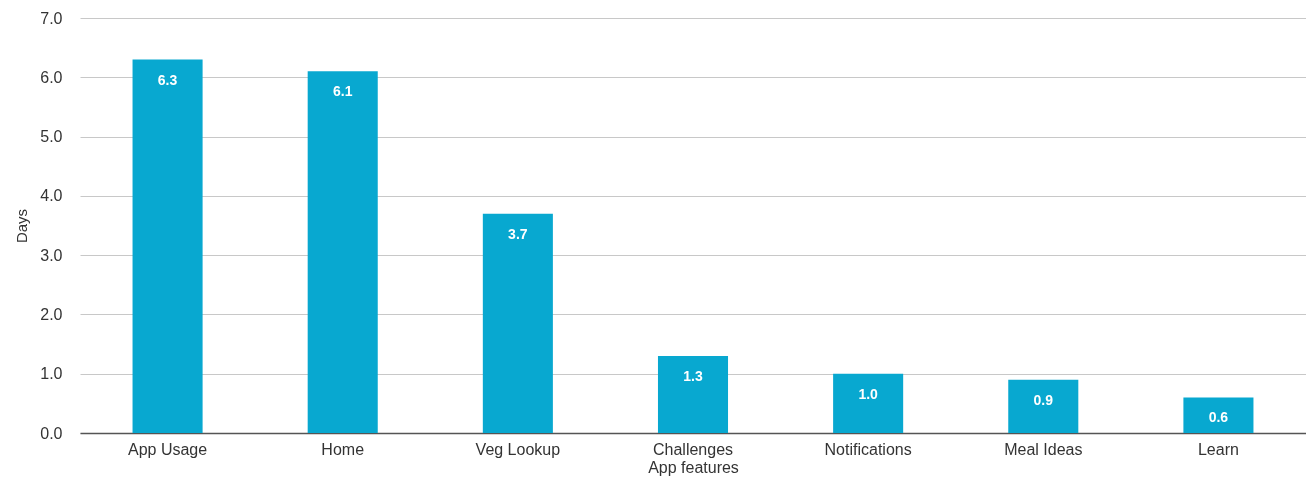 Image resolution: width=1306 pixels, height=495 pixels. I want to click on y-tick-label: 4.0, so click(51, 196).